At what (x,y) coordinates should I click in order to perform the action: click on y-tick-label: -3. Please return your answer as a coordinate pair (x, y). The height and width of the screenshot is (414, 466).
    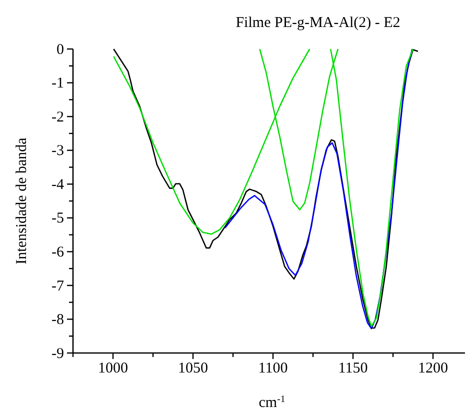
    Looking at the image, I should click on (58, 151).